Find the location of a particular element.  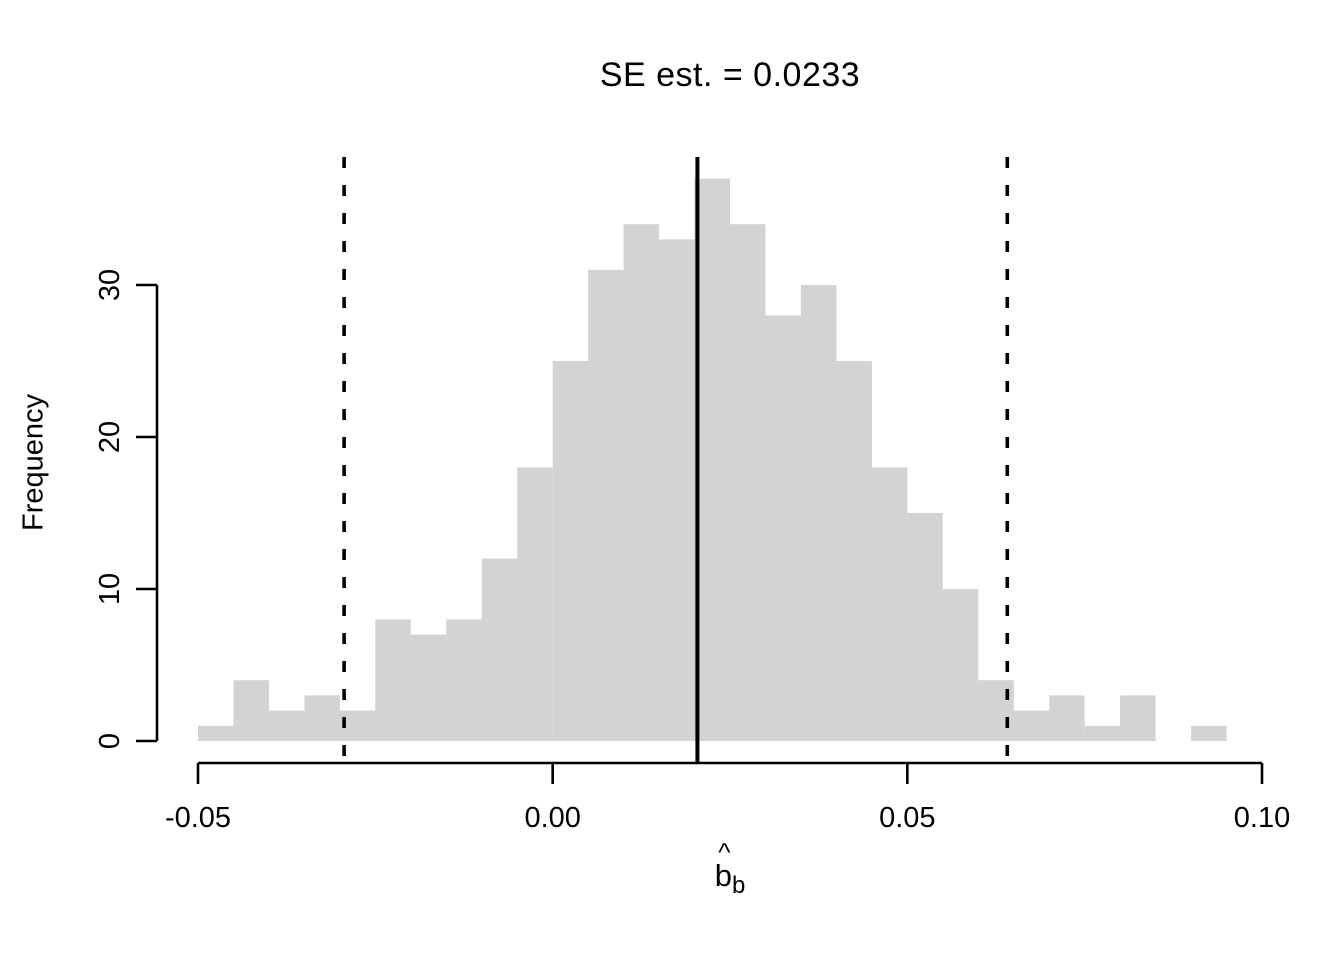

x-axis-title-letter: b is located at coordinates (723, 875).